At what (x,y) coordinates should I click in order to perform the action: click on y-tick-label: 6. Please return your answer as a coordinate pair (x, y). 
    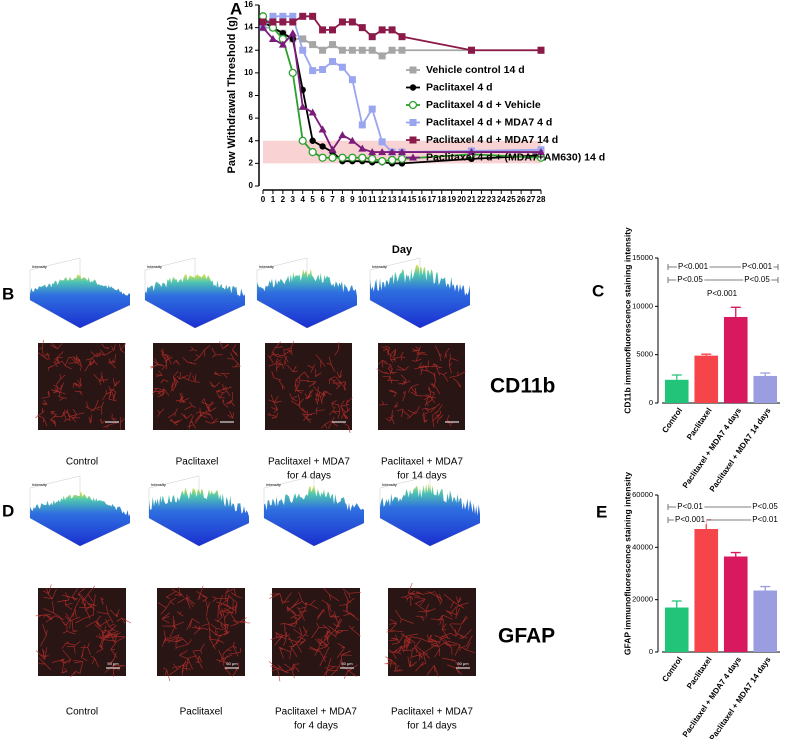
    Looking at the image, I should click on (251, 117).